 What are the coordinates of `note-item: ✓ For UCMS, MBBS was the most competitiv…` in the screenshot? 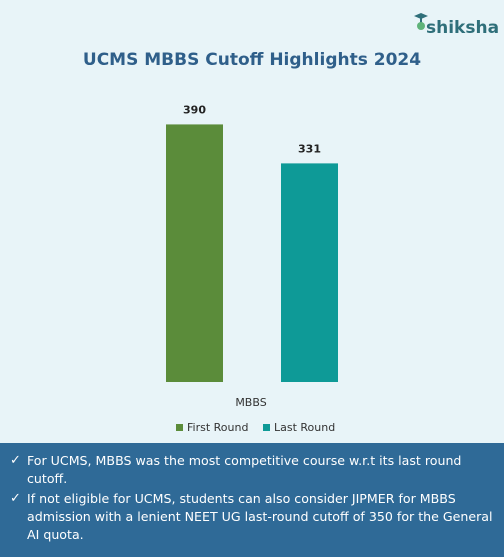 It's located at (252, 470).